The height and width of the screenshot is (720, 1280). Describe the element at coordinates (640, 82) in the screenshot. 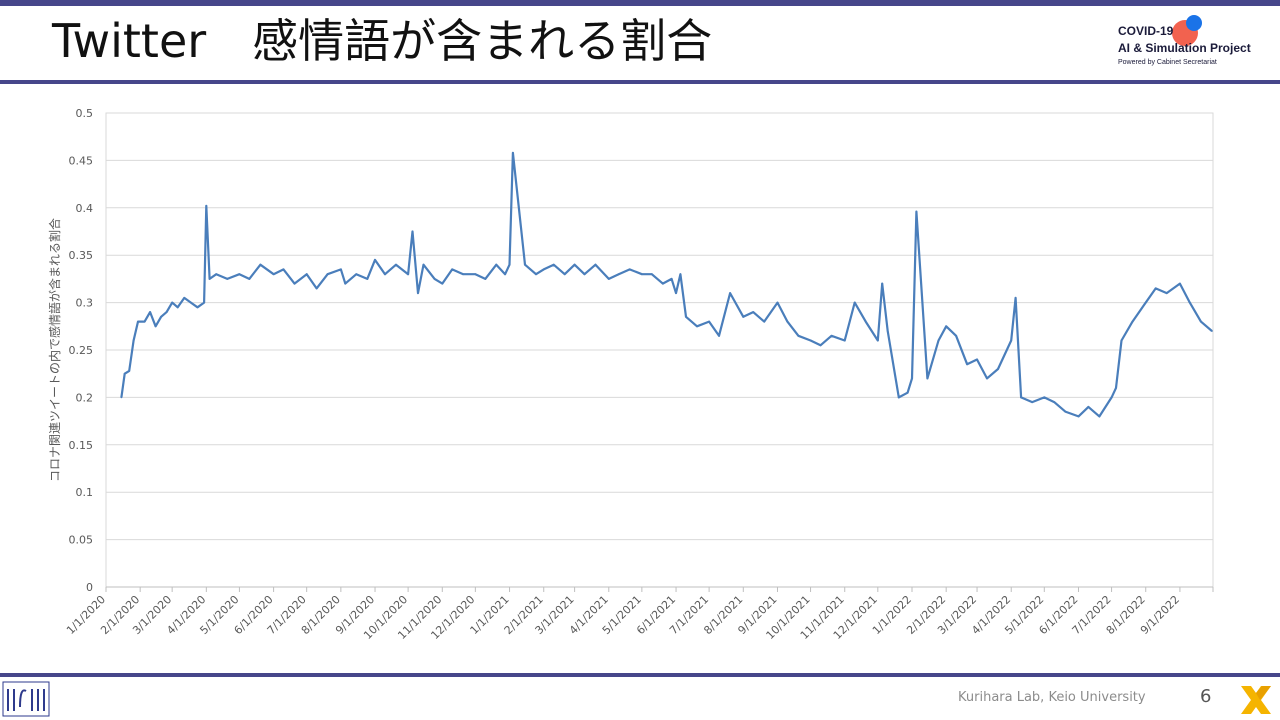

I see `header-rule` at that location.